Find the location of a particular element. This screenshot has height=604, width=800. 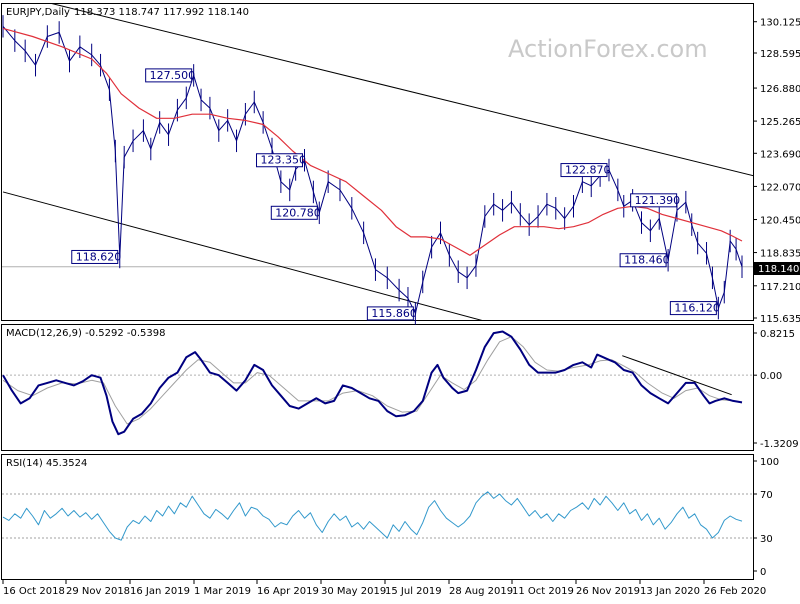

current-price-label: 118.140 is located at coordinates (778, 269).